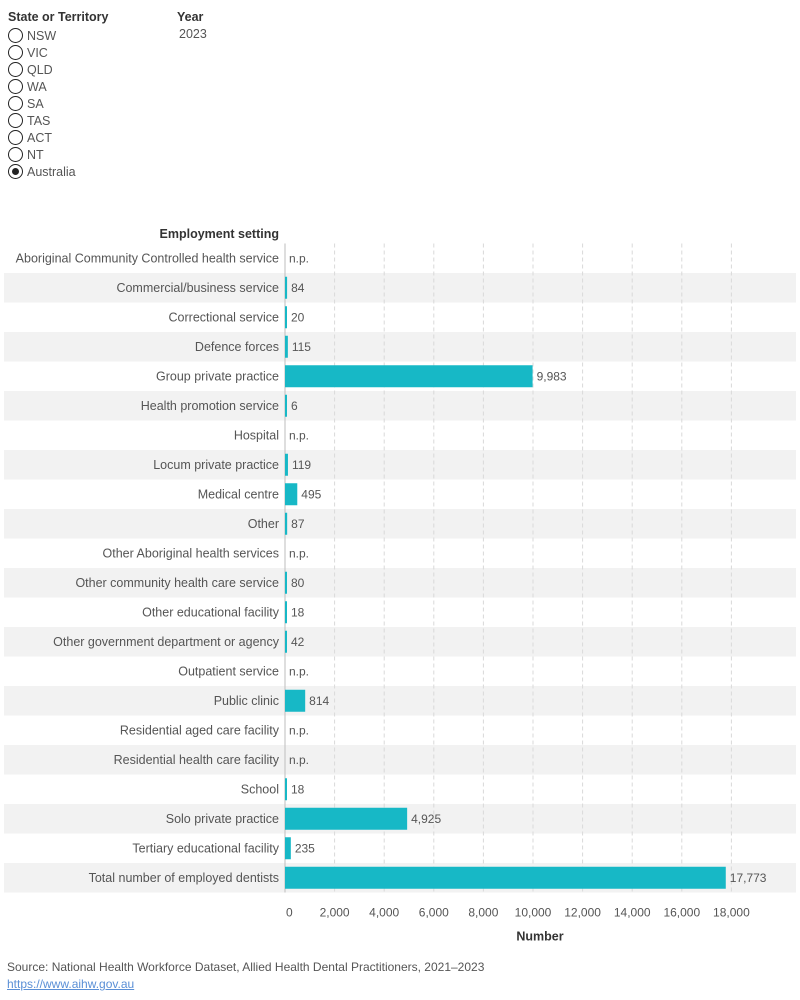 Image resolution: width=800 pixels, height=1000 pixels. I want to click on data-label: 9,983, so click(552, 376).